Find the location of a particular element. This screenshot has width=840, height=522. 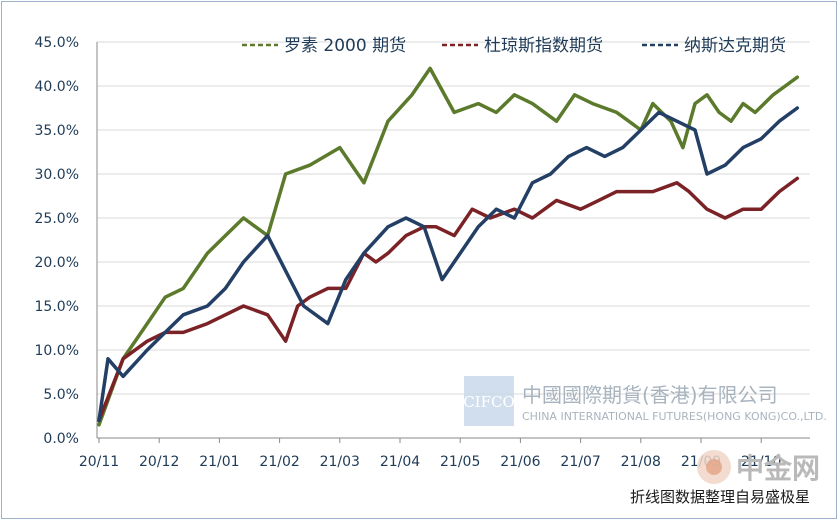

x-tick-label: 20/12 is located at coordinates (159, 462).